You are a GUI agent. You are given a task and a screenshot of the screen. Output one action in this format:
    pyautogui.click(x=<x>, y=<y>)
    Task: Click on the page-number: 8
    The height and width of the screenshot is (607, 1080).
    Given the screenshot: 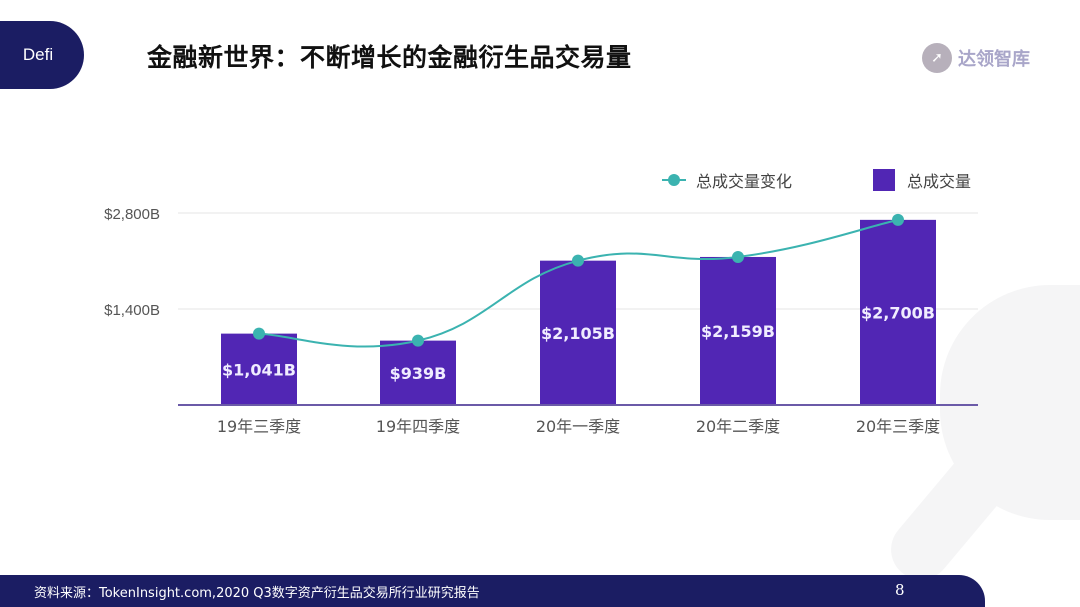 What is the action you would take?
    pyautogui.click(x=900, y=590)
    